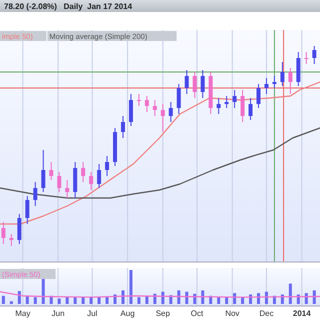 This screenshot has width=320, height=320. What do you see at coordinates (58, 313) in the screenshot?
I see `x-tick-label: Jun` at bounding box center [58, 313].